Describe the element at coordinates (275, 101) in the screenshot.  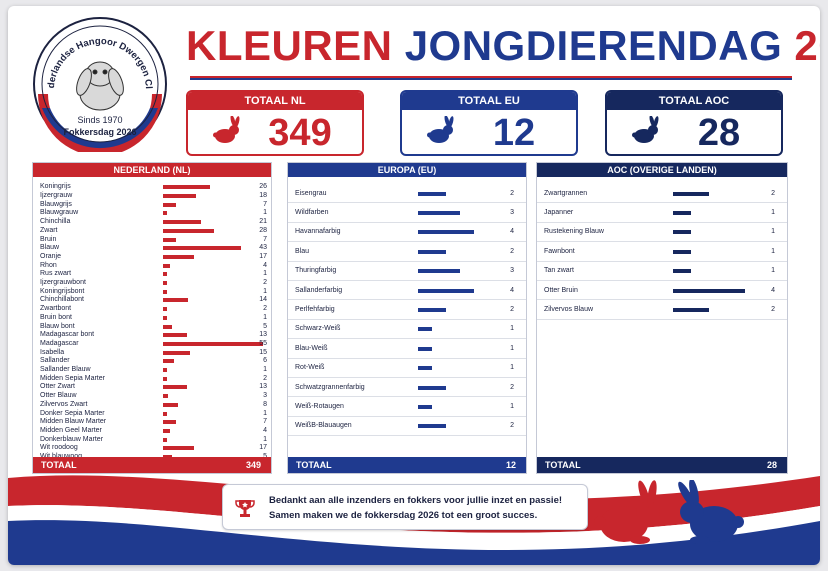
I see `total-label: TOTAAL NL` at that location.